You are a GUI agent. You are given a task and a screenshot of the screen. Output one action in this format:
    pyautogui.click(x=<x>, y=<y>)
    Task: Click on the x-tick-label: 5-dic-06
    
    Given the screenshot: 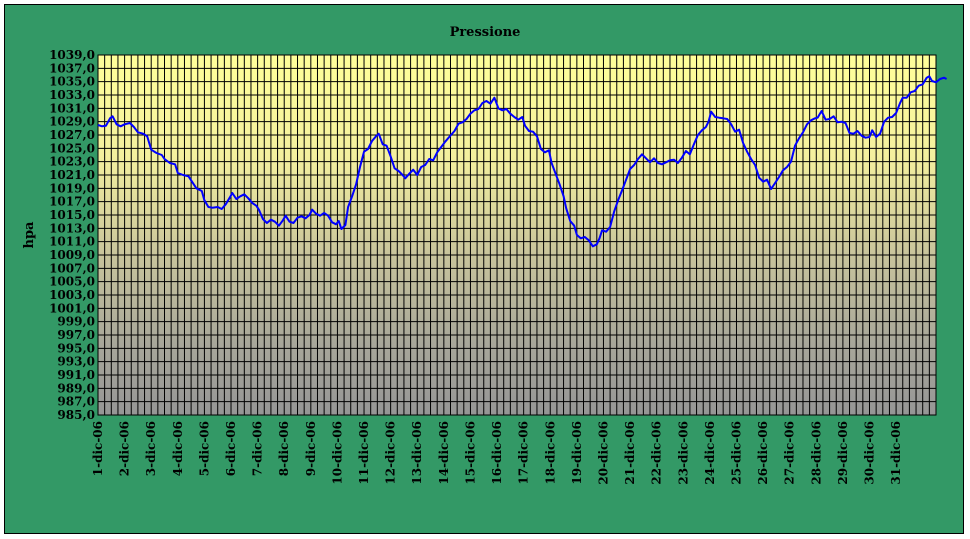 What is the action you would take?
    pyautogui.click(x=204, y=448)
    